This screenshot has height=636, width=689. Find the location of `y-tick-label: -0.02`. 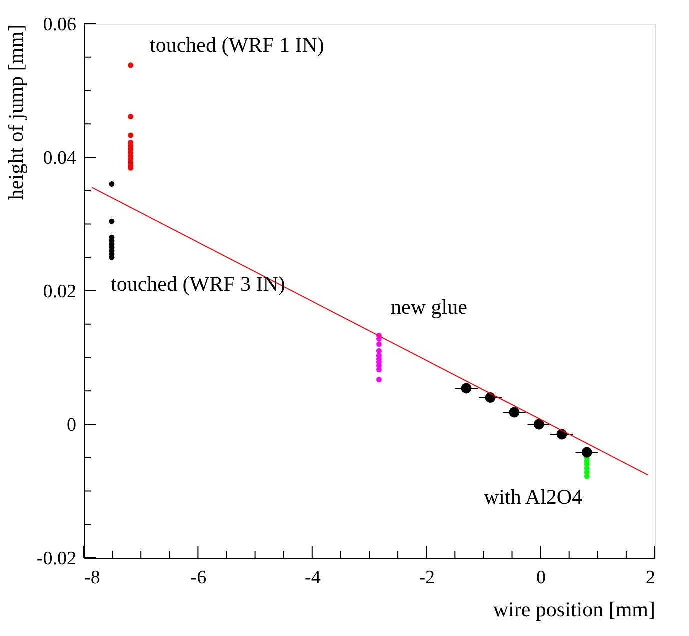

y-tick-label: -0.02 is located at coordinates (56, 559).